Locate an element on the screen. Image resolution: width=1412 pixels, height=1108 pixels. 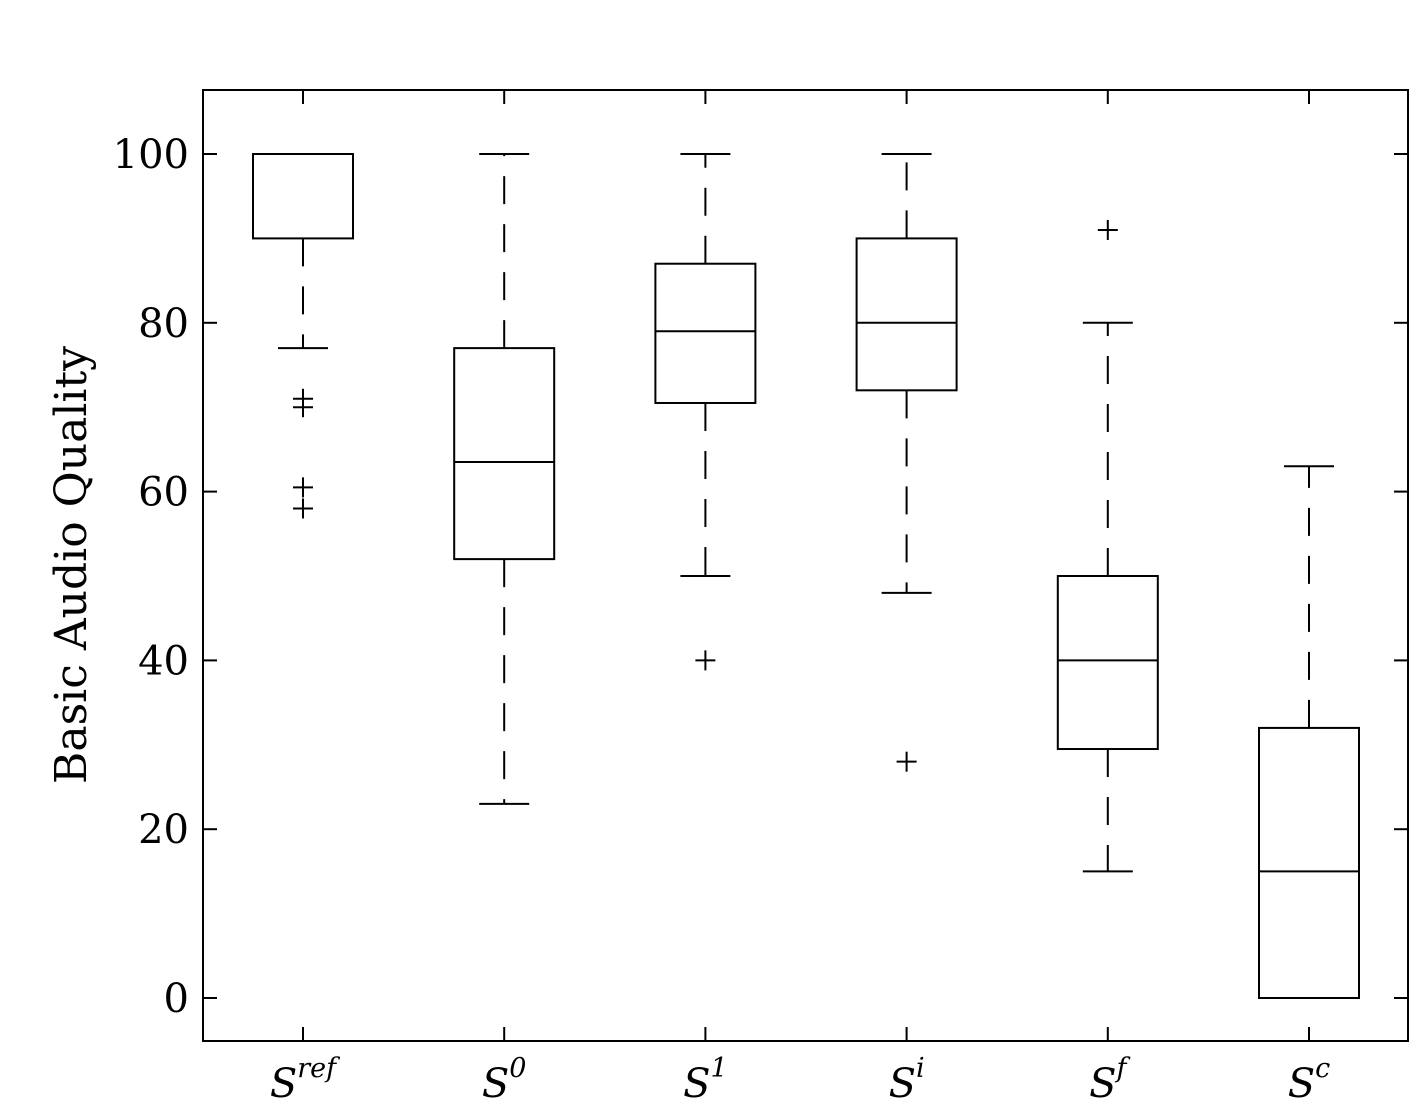
y-tick-label: 20 is located at coordinates (163, 830).